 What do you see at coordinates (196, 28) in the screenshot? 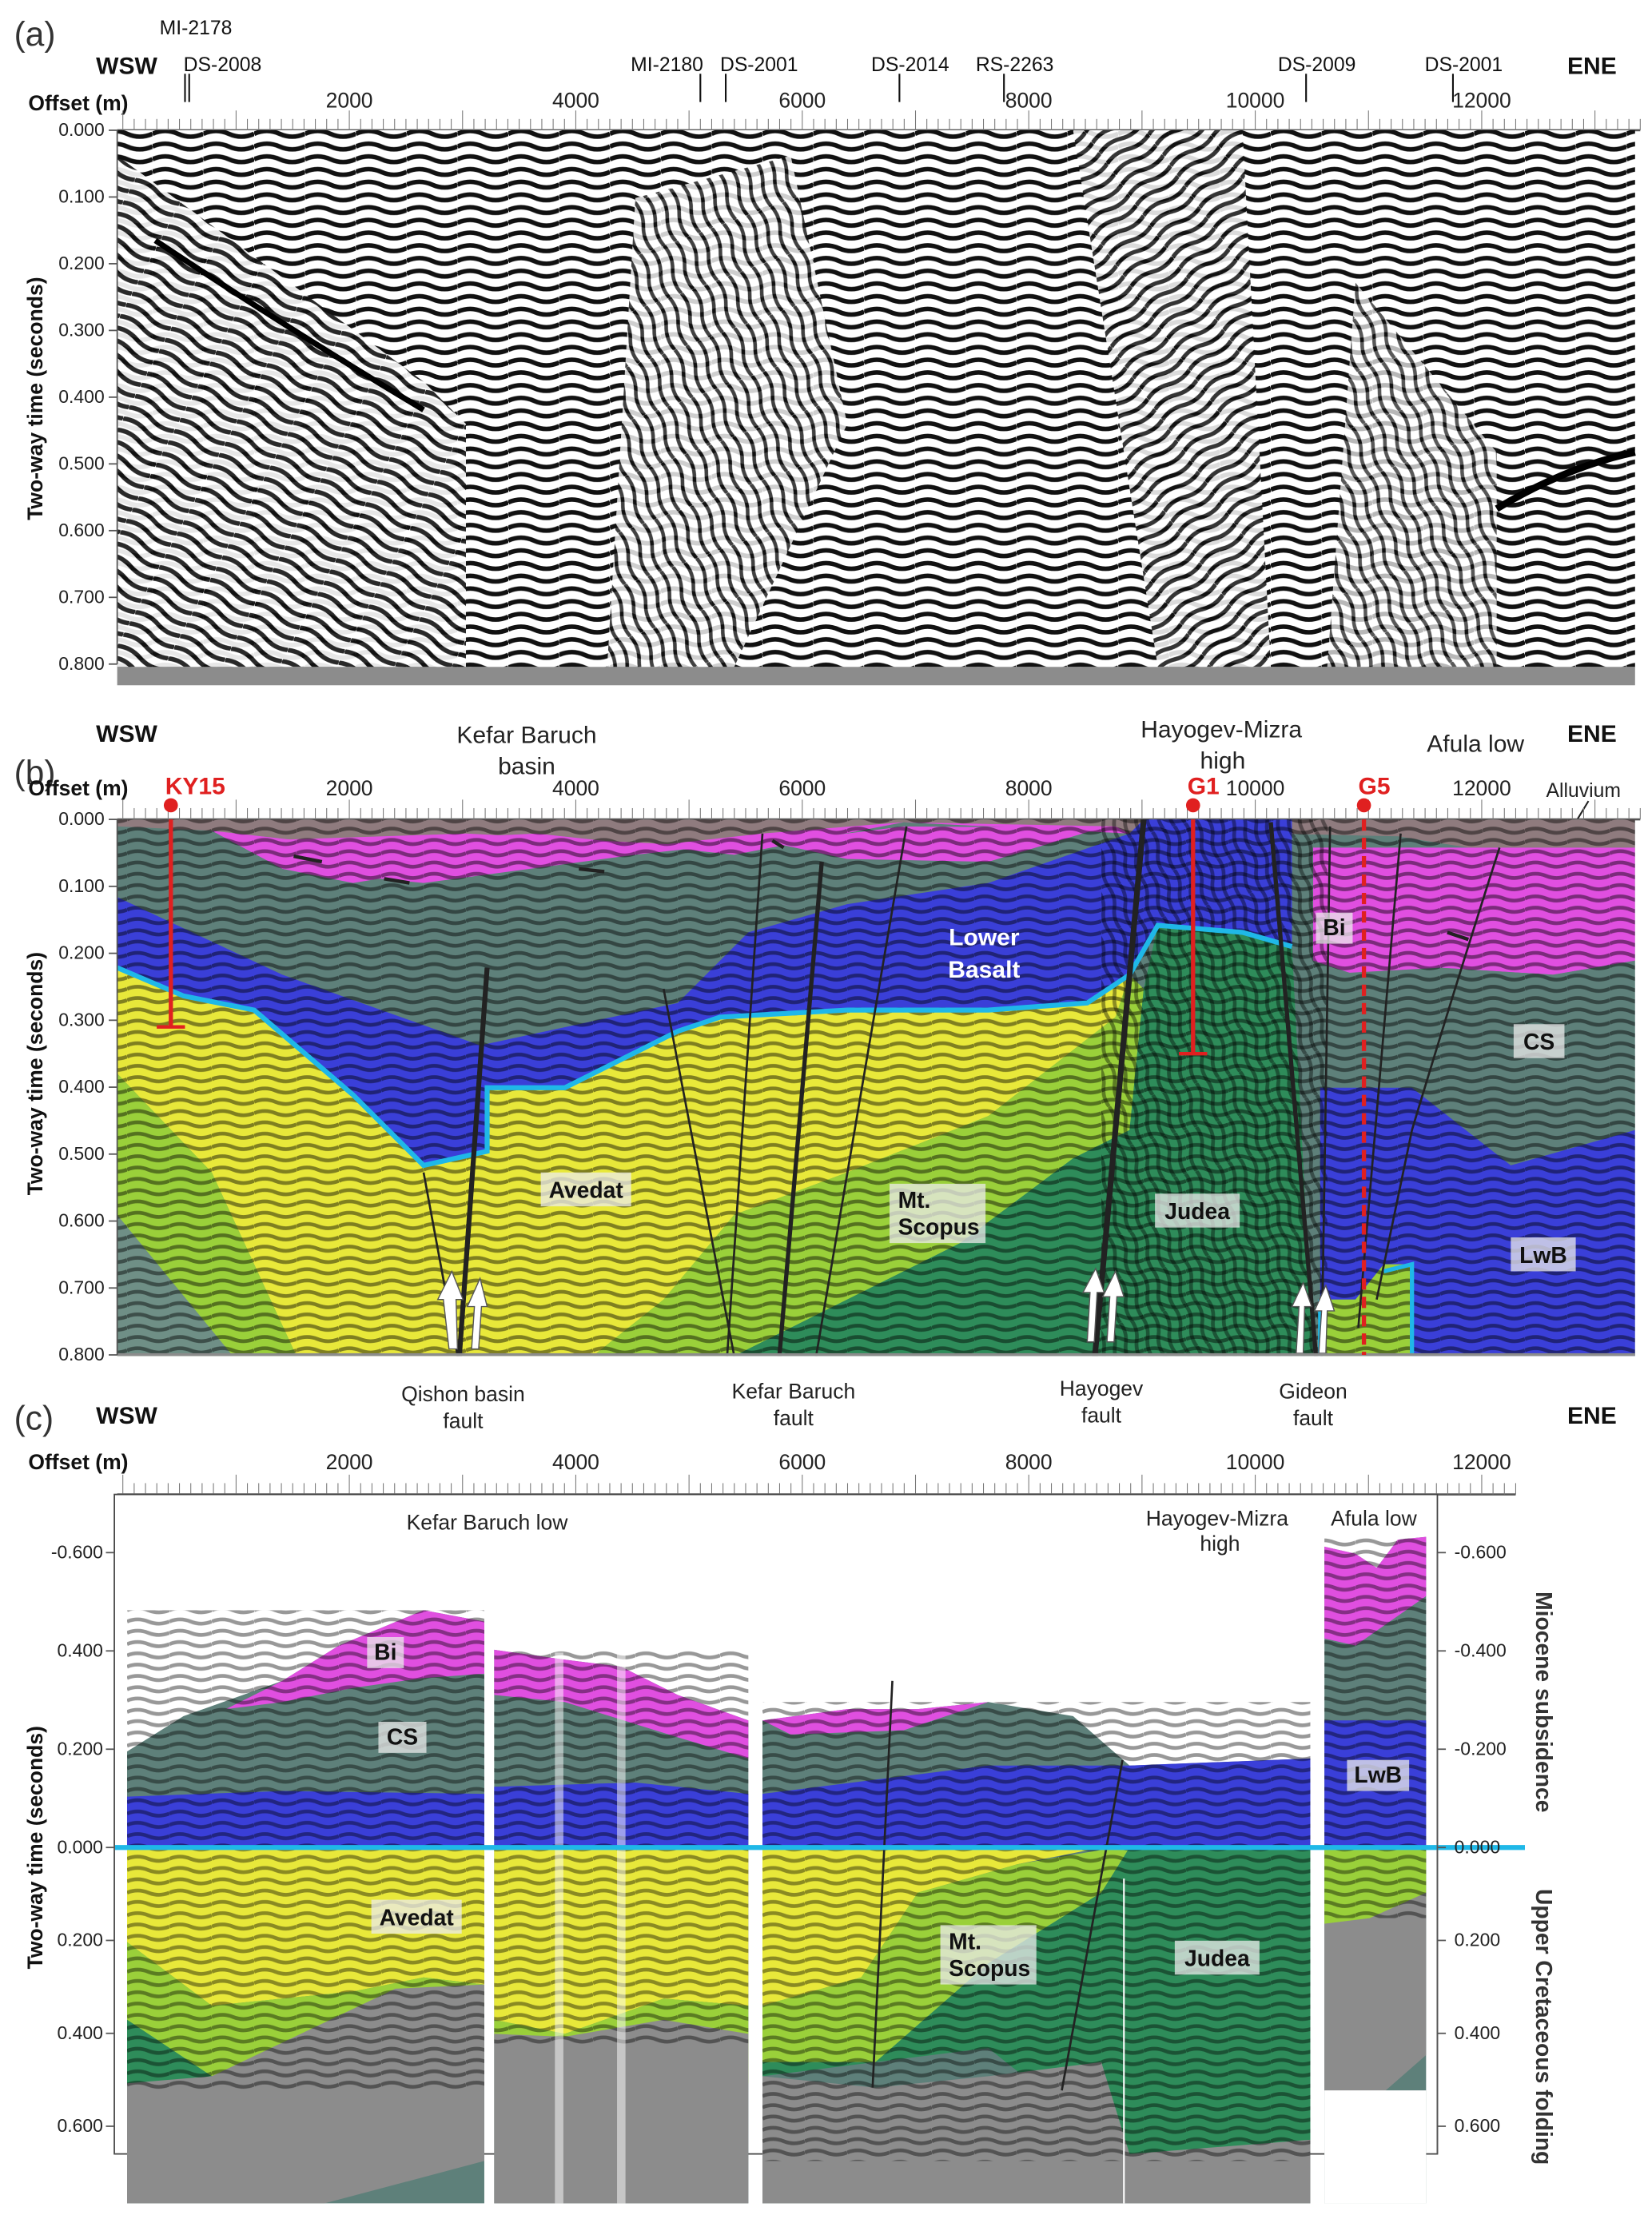
I see `well-label: MI-2178` at bounding box center [196, 28].